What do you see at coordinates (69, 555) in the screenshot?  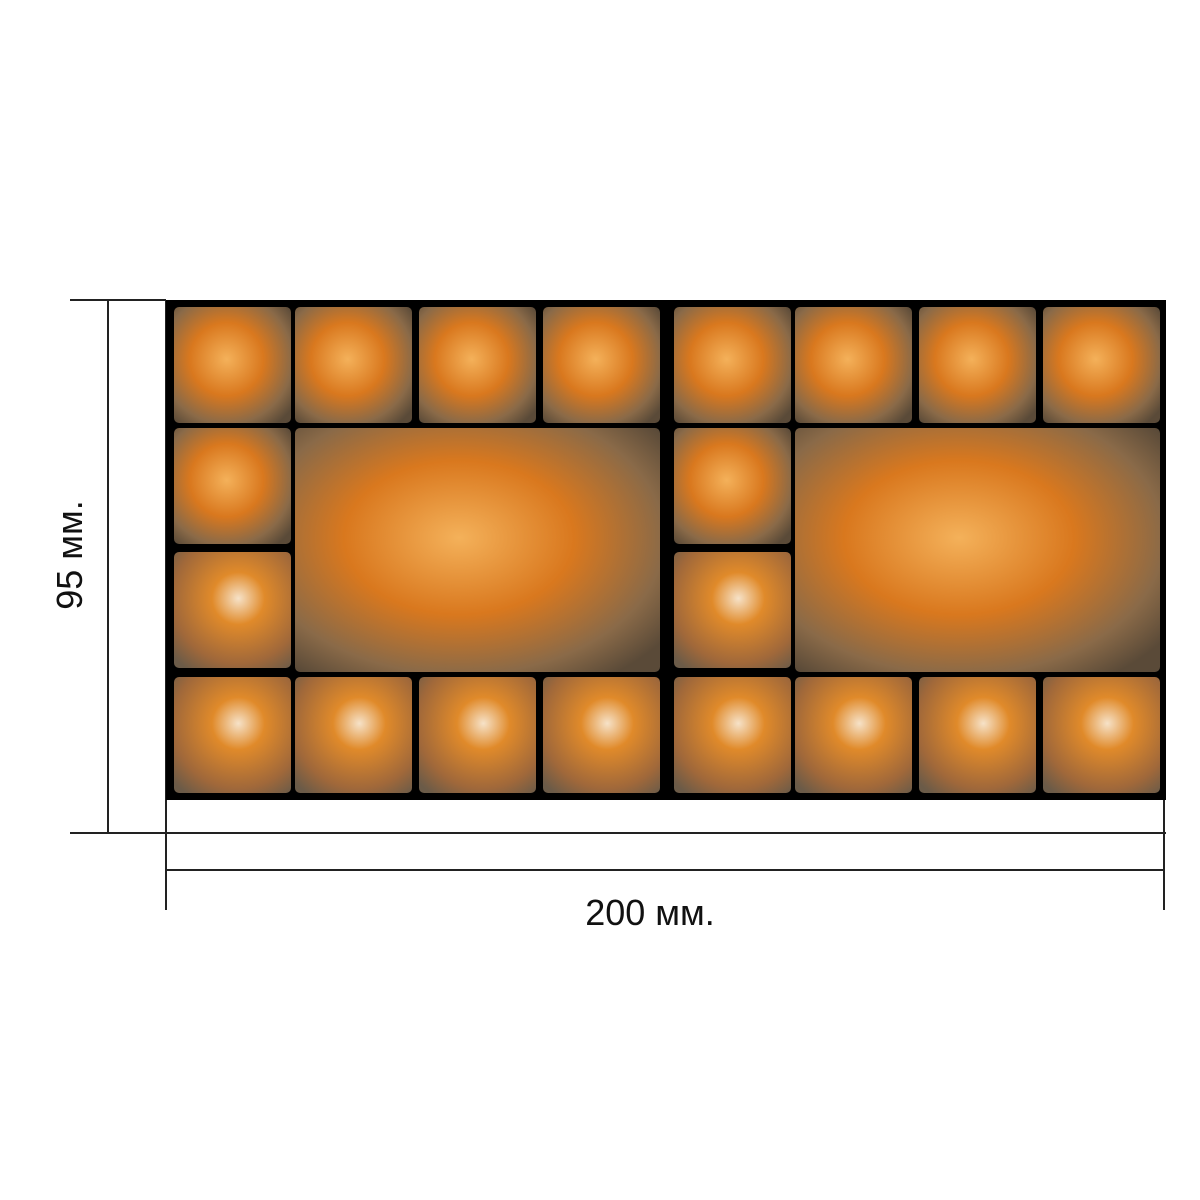 I see `height-label: 95 мм.` at bounding box center [69, 555].